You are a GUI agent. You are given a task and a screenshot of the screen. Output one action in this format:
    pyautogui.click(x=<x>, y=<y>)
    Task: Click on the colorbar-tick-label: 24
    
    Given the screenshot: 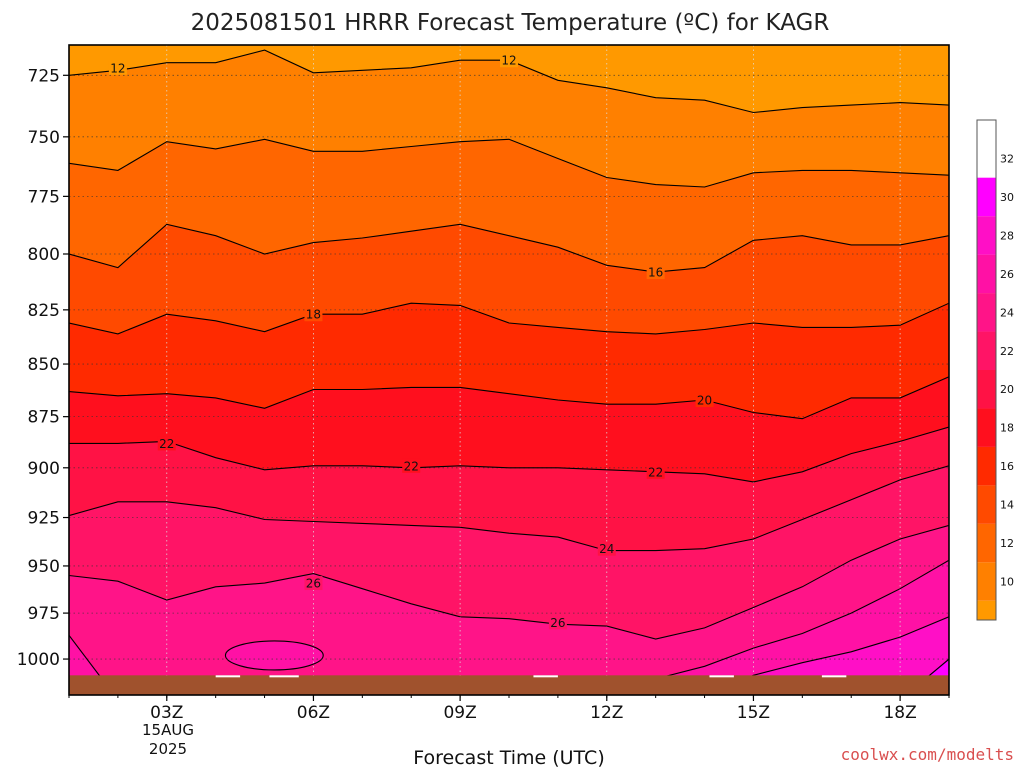 What is the action you would take?
    pyautogui.click(x=1007, y=312)
    